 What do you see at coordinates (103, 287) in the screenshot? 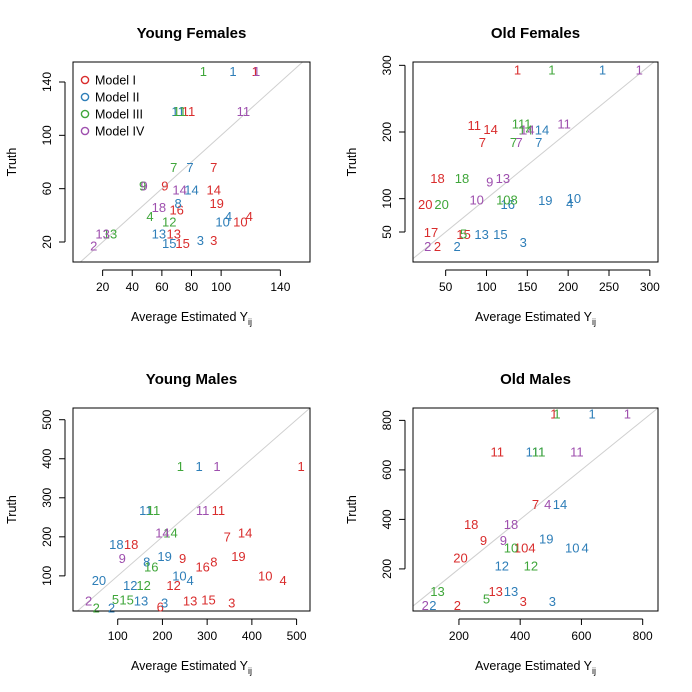
I see `x-tick-label: 20` at bounding box center [103, 287].